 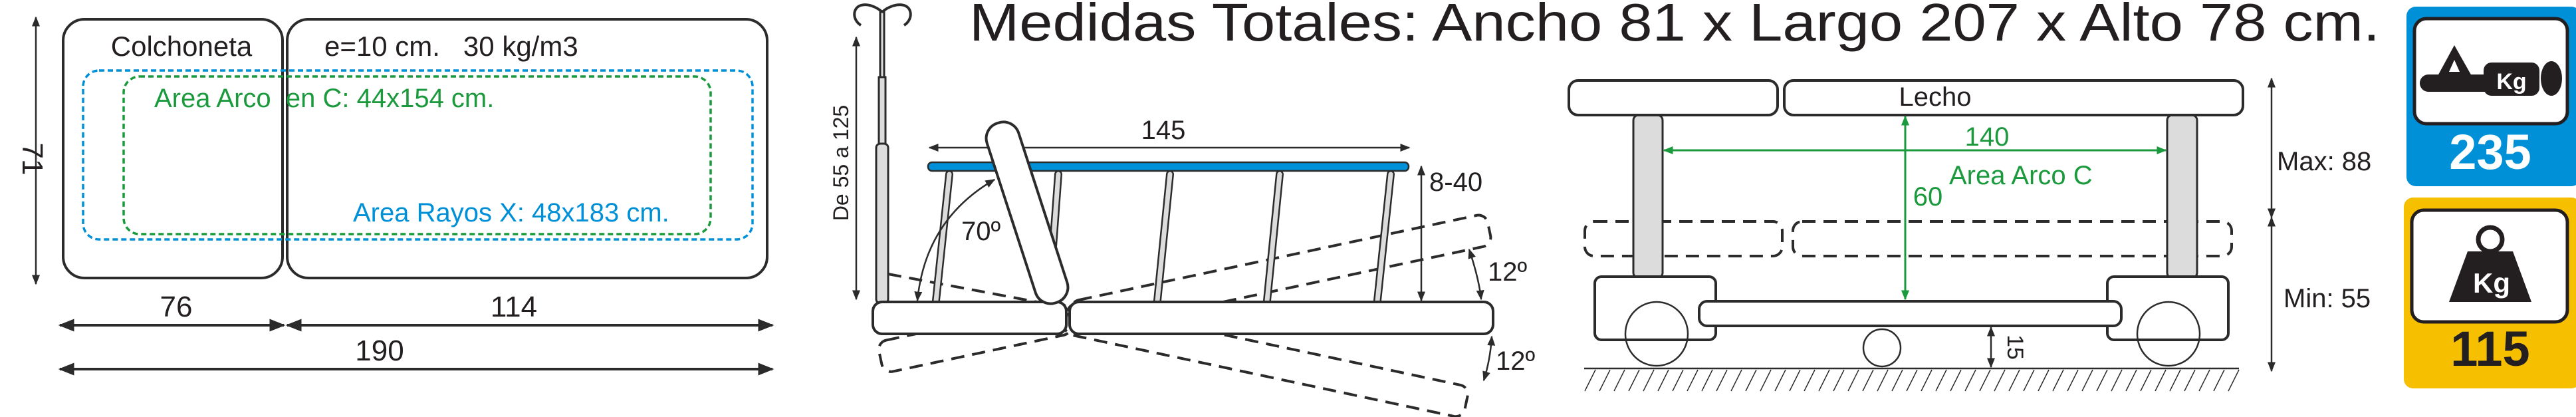 What do you see at coordinates (1163, 130) in the screenshot?
I see `top-length-label: 145` at bounding box center [1163, 130].